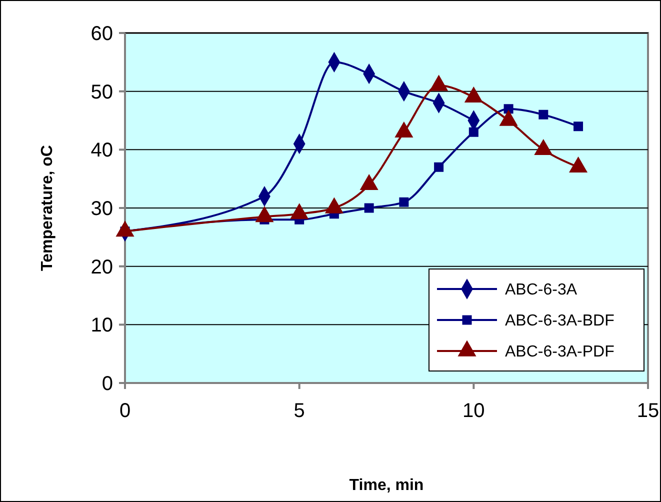 The image size is (661, 502). What do you see at coordinates (101, 325) in the screenshot?
I see `y-tick-label: 10` at bounding box center [101, 325].